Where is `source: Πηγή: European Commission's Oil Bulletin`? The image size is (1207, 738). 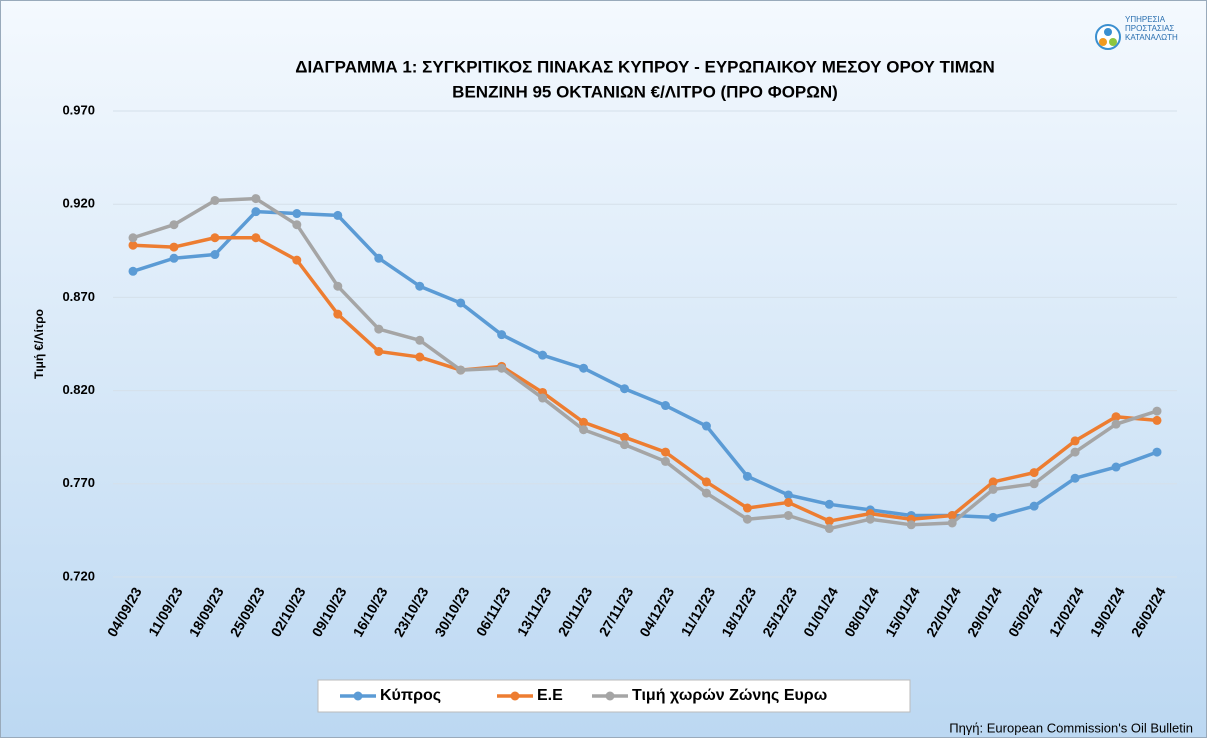 source: Πηγή: European Commission's Oil Bulletin is located at coordinates (1071, 727).